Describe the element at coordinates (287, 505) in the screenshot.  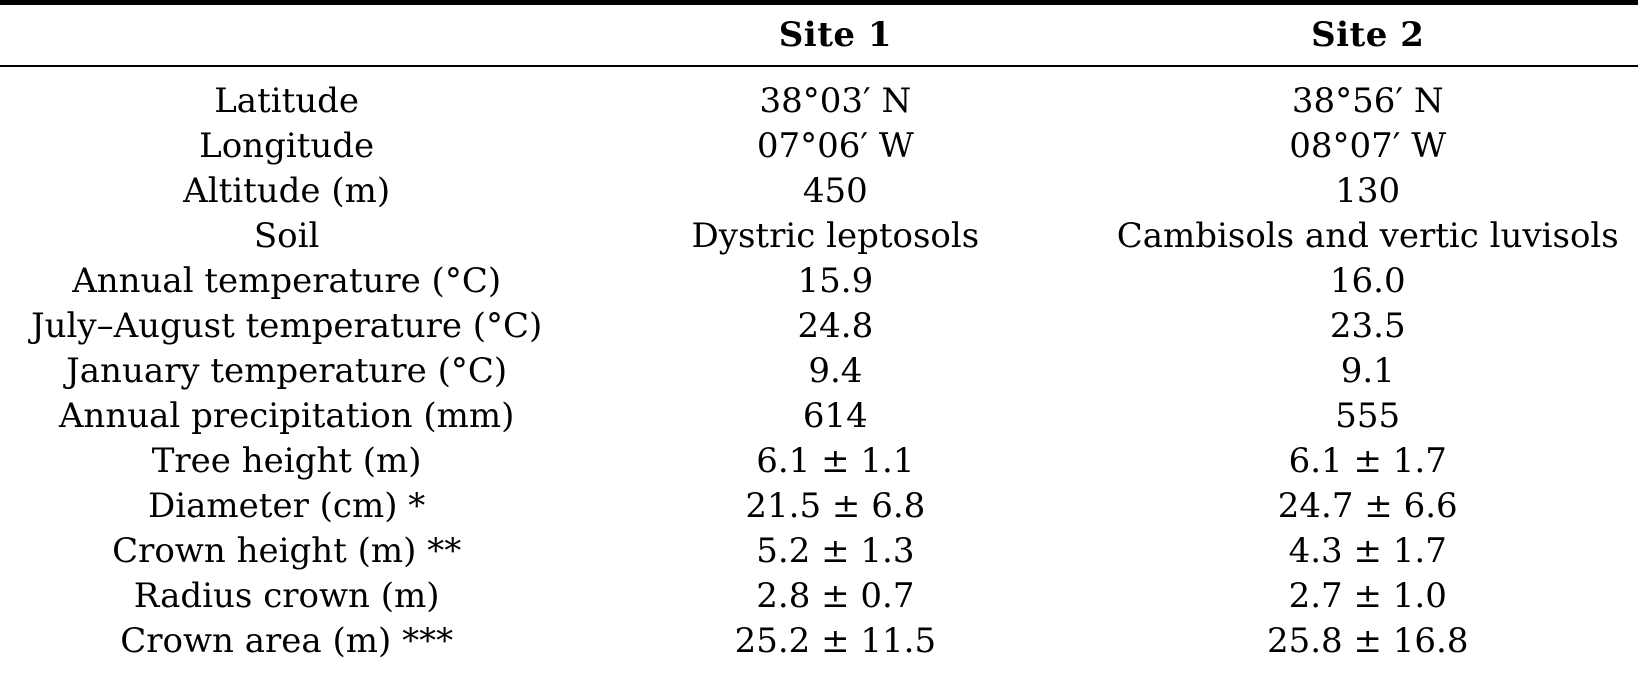
I see `row-label: Diameter (cm) *` at that location.